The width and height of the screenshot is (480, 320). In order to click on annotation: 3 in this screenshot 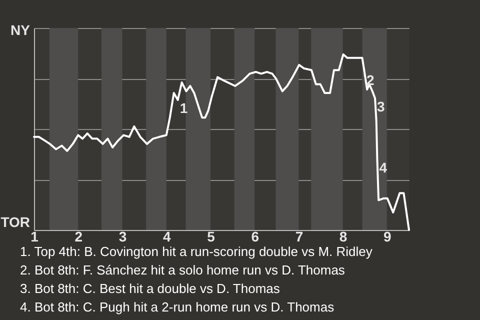, I will do `click(381, 106)`.